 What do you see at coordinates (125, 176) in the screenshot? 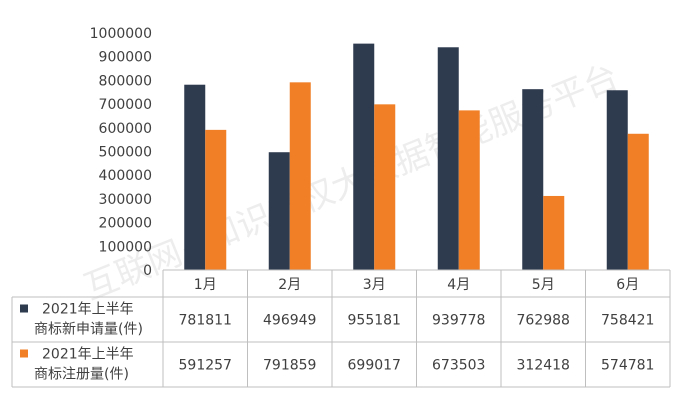
I see `y-tick-label: 400000` at bounding box center [125, 176].